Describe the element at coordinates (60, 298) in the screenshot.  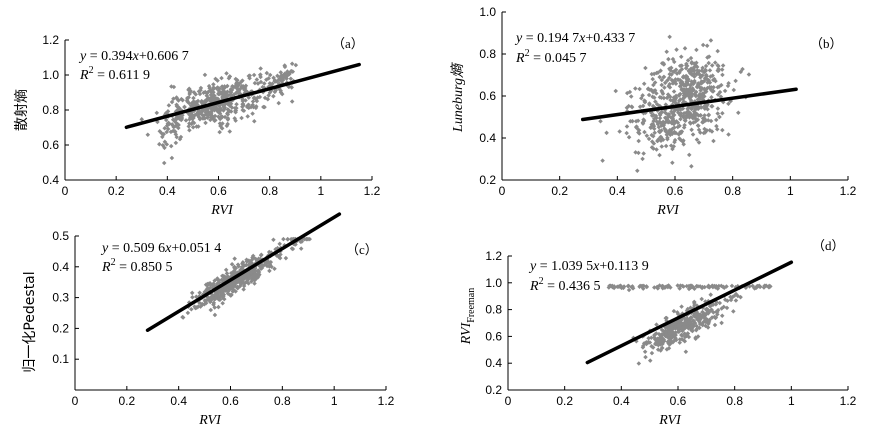
I see `panel-c-ytick-label: 0.3` at that location.